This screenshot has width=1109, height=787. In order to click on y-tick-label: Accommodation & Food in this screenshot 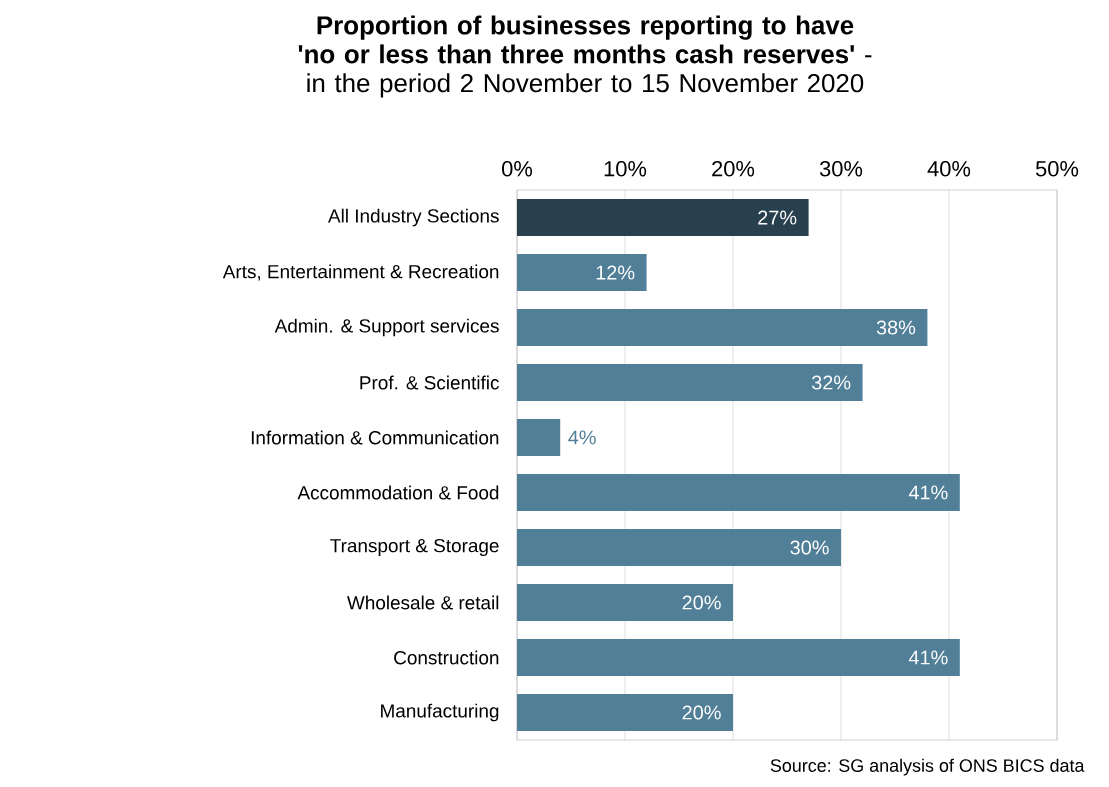, I will do `click(398, 492)`.